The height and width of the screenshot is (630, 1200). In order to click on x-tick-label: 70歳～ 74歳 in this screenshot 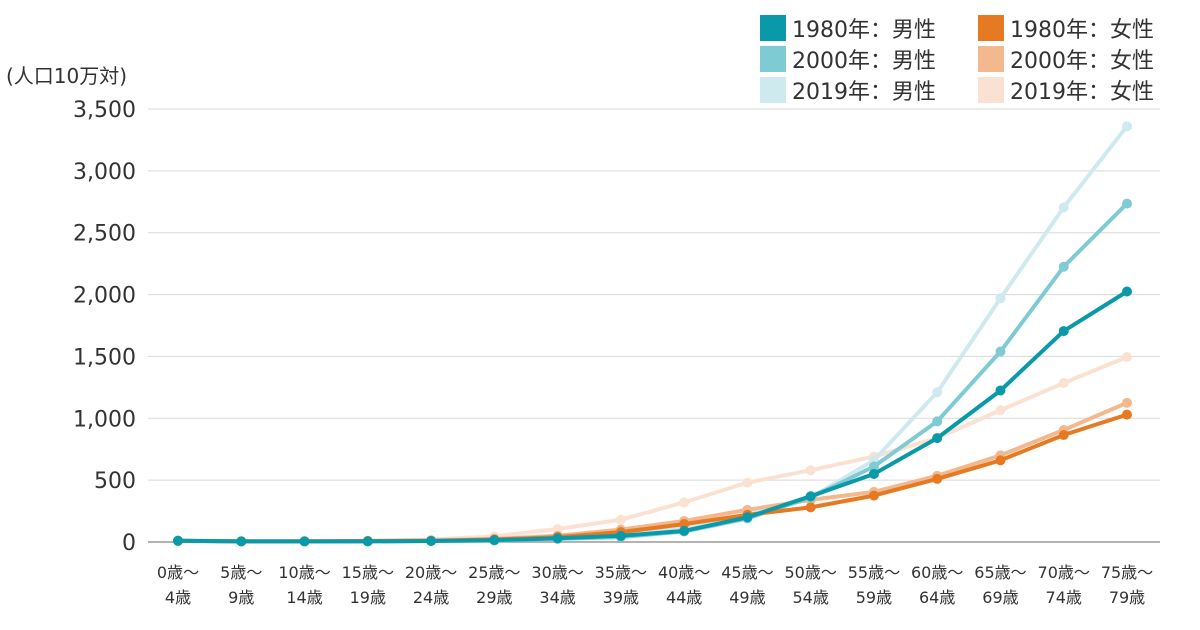, I will do `click(1064, 585)`.